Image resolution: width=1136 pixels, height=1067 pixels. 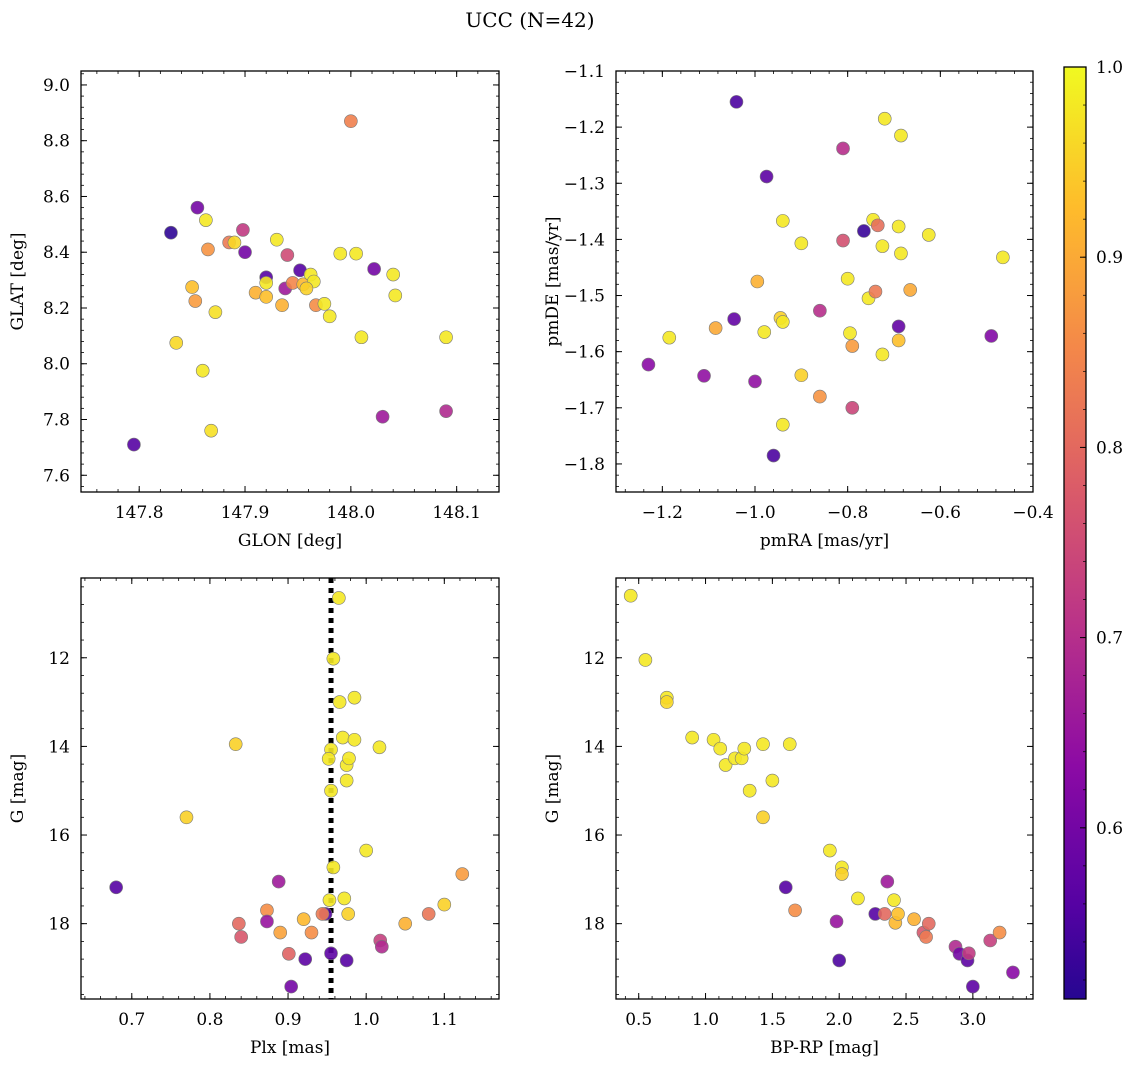 What do you see at coordinates (638, 1020) in the screenshot?
I see `x-tick-label: 0.5` at bounding box center [638, 1020].